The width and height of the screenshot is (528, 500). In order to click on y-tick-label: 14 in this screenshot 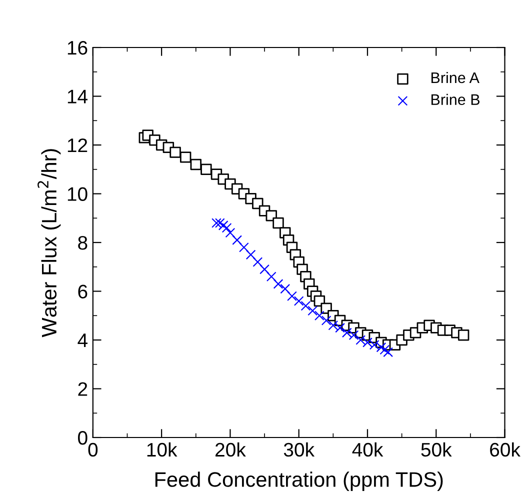, I will do `click(78, 97)`.